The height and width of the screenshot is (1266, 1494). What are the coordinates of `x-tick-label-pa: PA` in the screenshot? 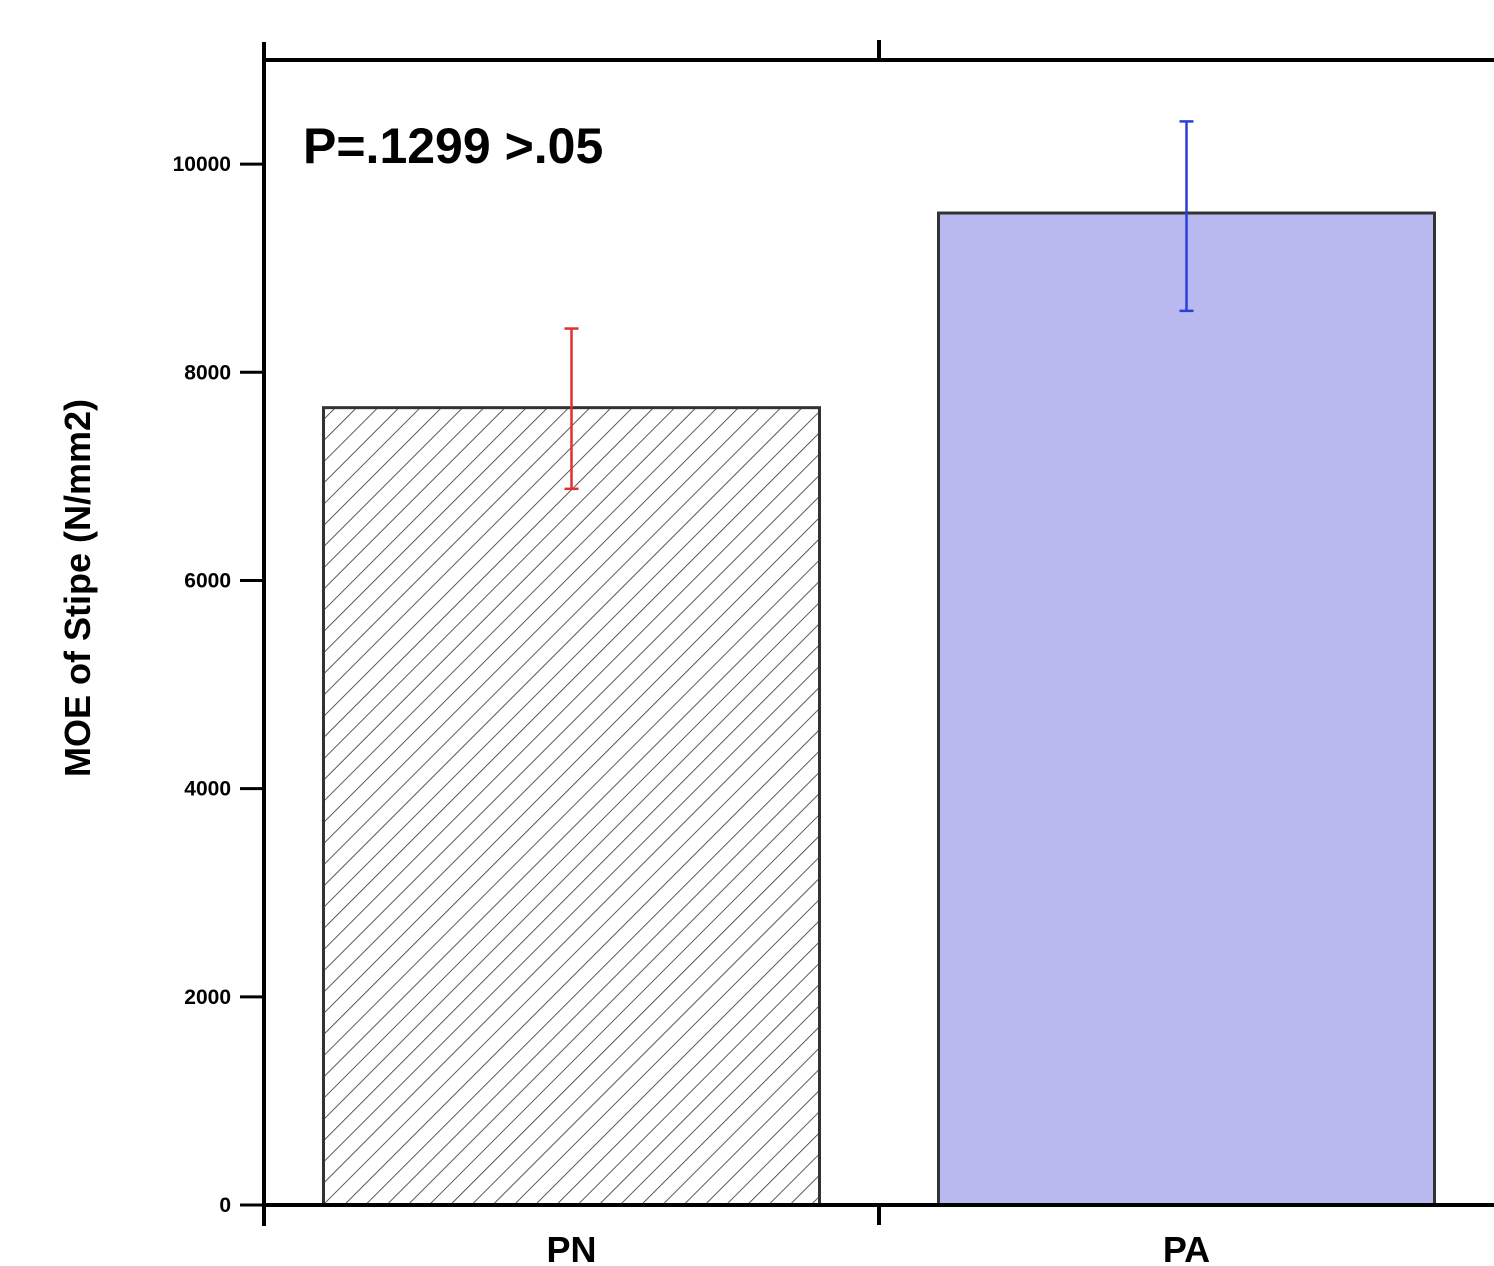 It's located at (1186, 1247).